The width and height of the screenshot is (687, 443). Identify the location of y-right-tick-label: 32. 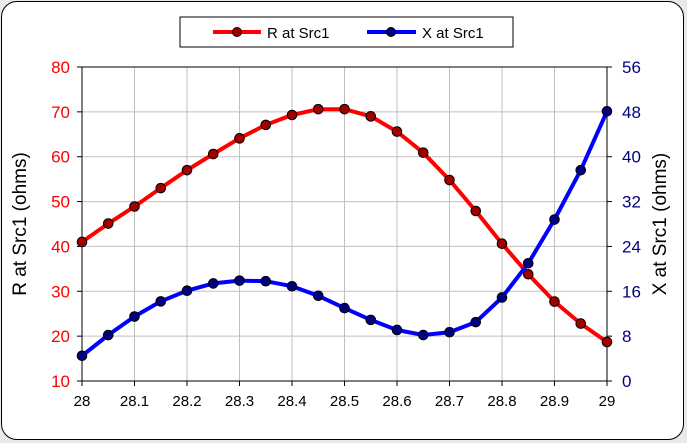
(631, 202).